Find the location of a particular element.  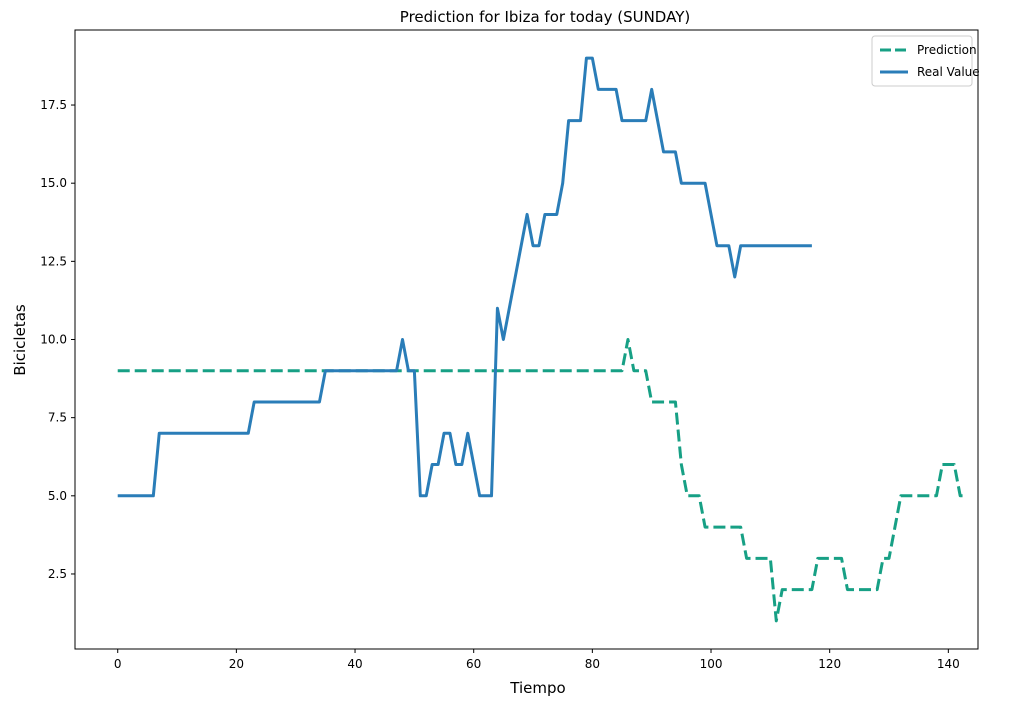

legend-label-real-value: Real Value is located at coordinates (948, 72).